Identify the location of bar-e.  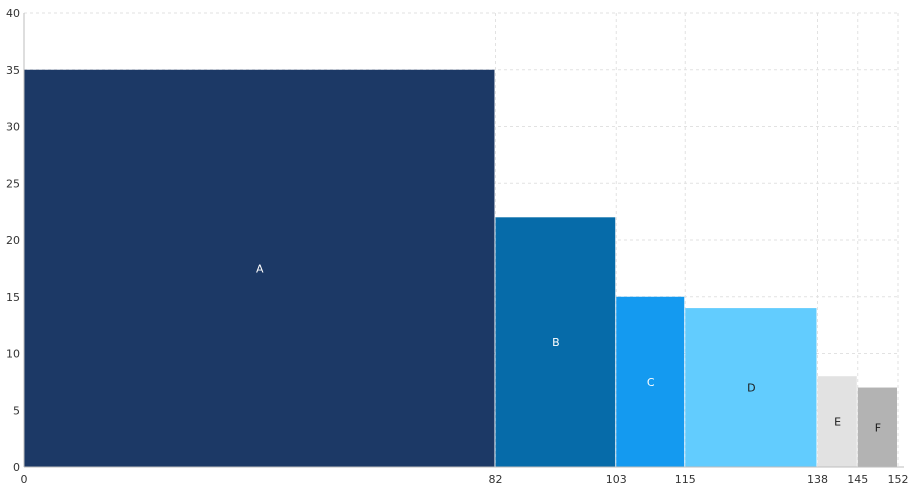
(837, 421).